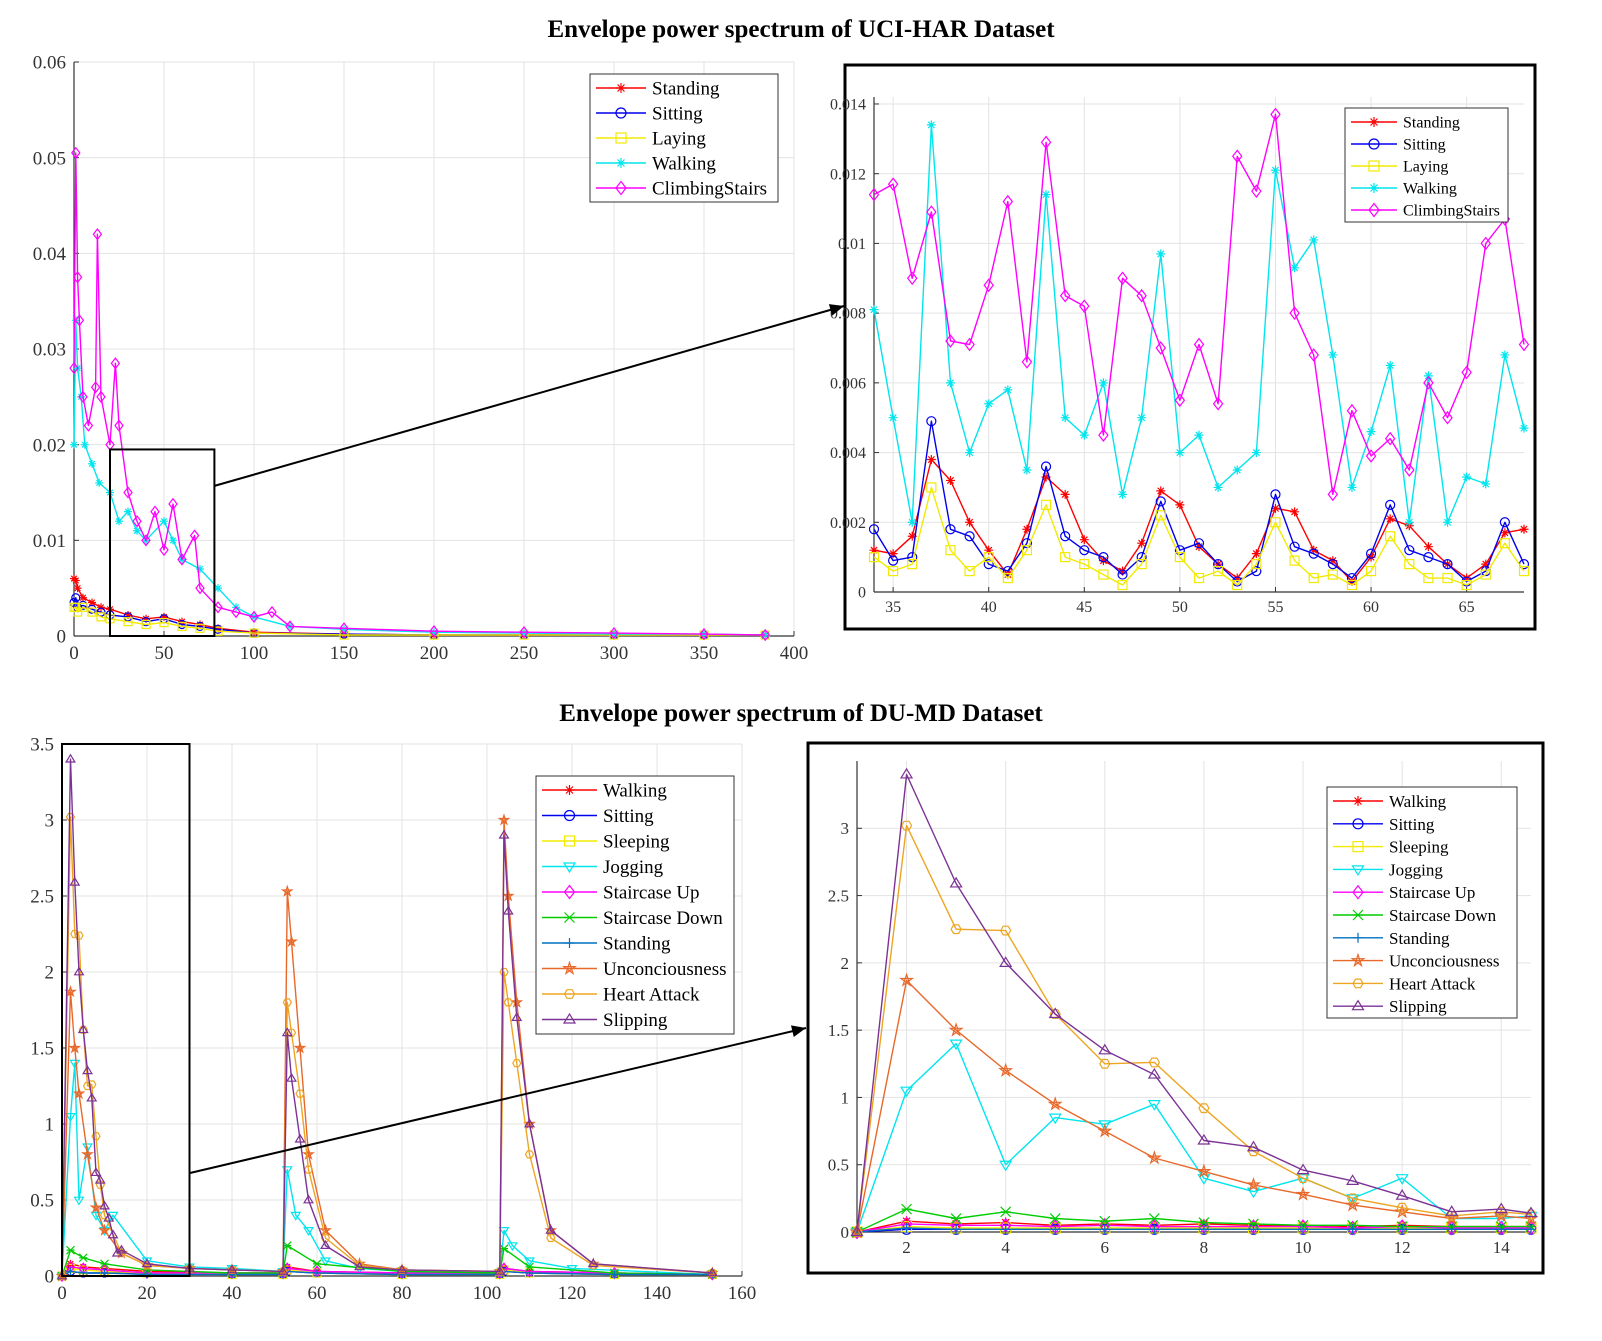 The image size is (1602, 1341). Describe the element at coordinates (1371, 607) in the screenshot. I see `x-tick-label: 60` at that location.